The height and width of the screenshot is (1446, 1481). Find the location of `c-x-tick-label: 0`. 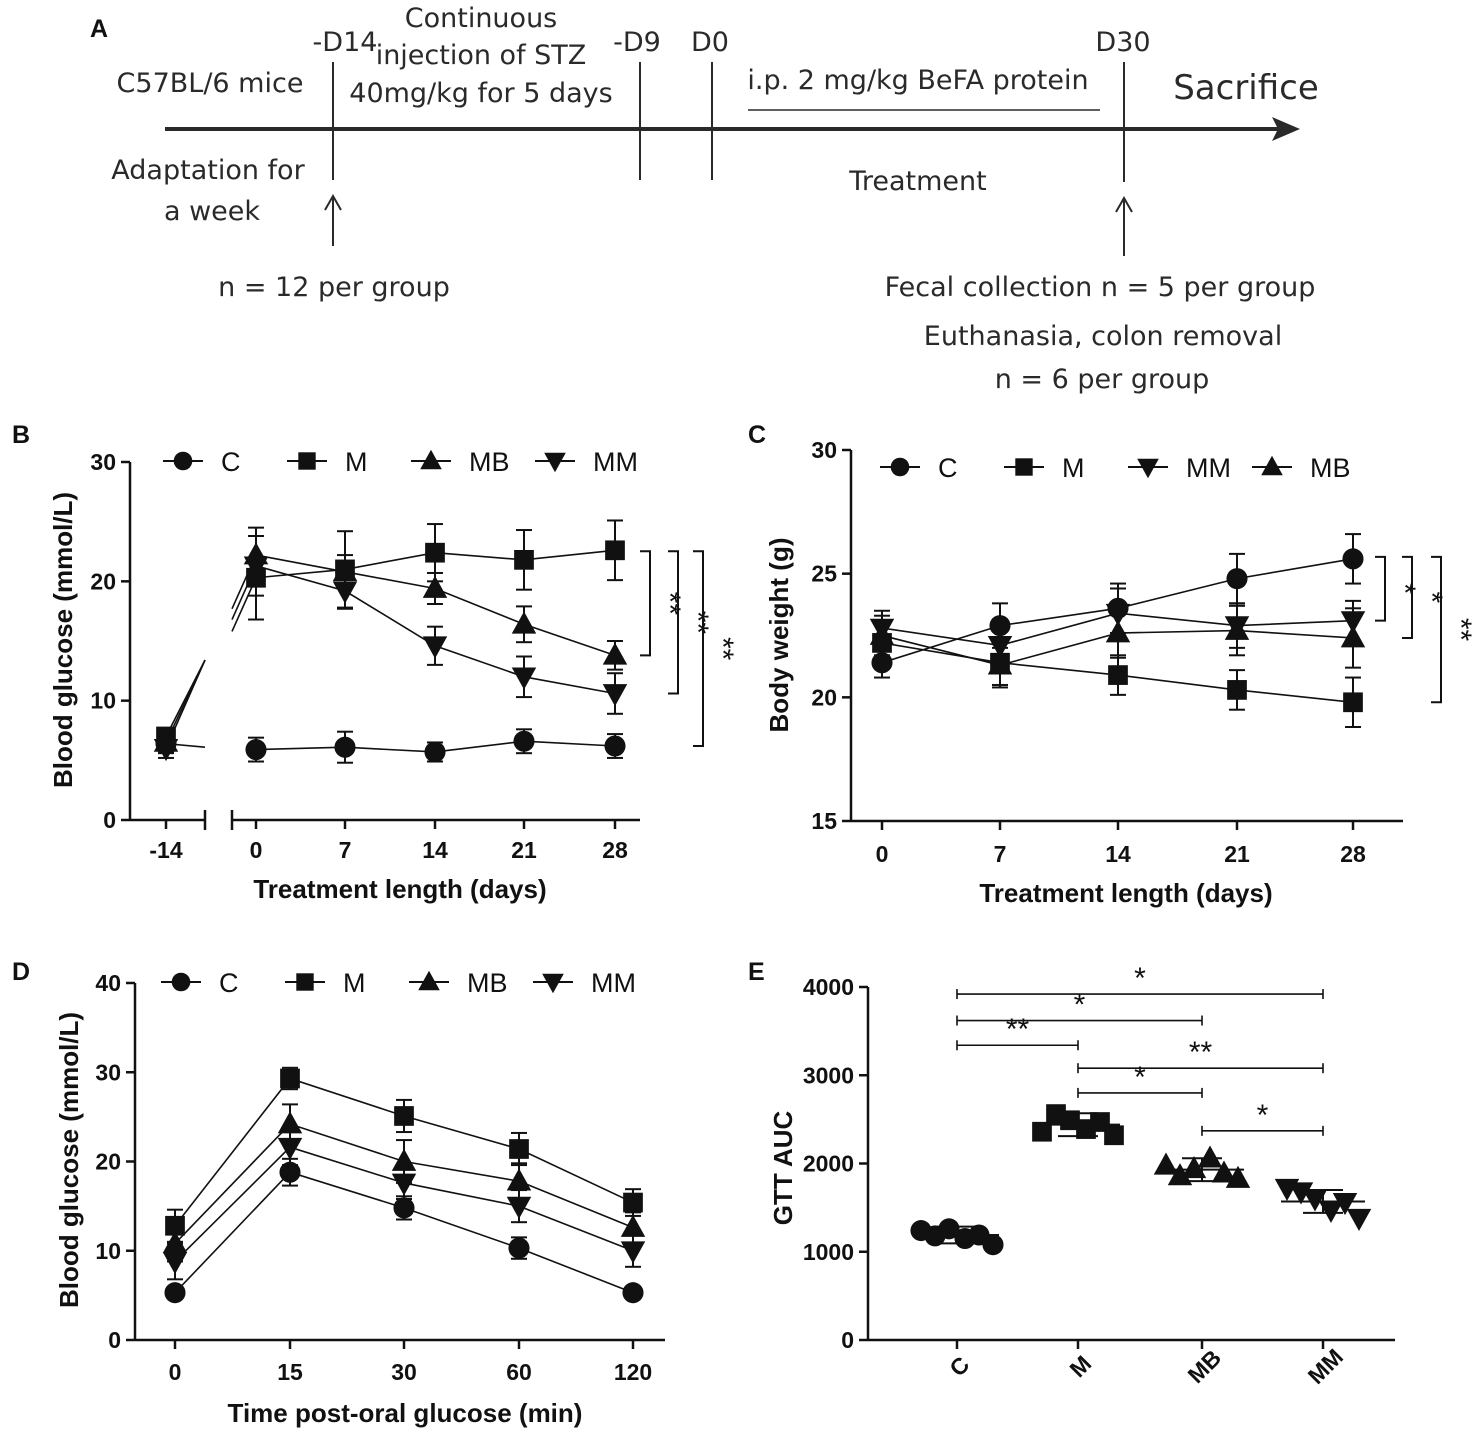

c-x-tick-label: 0 is located at coordinates (882, 854).